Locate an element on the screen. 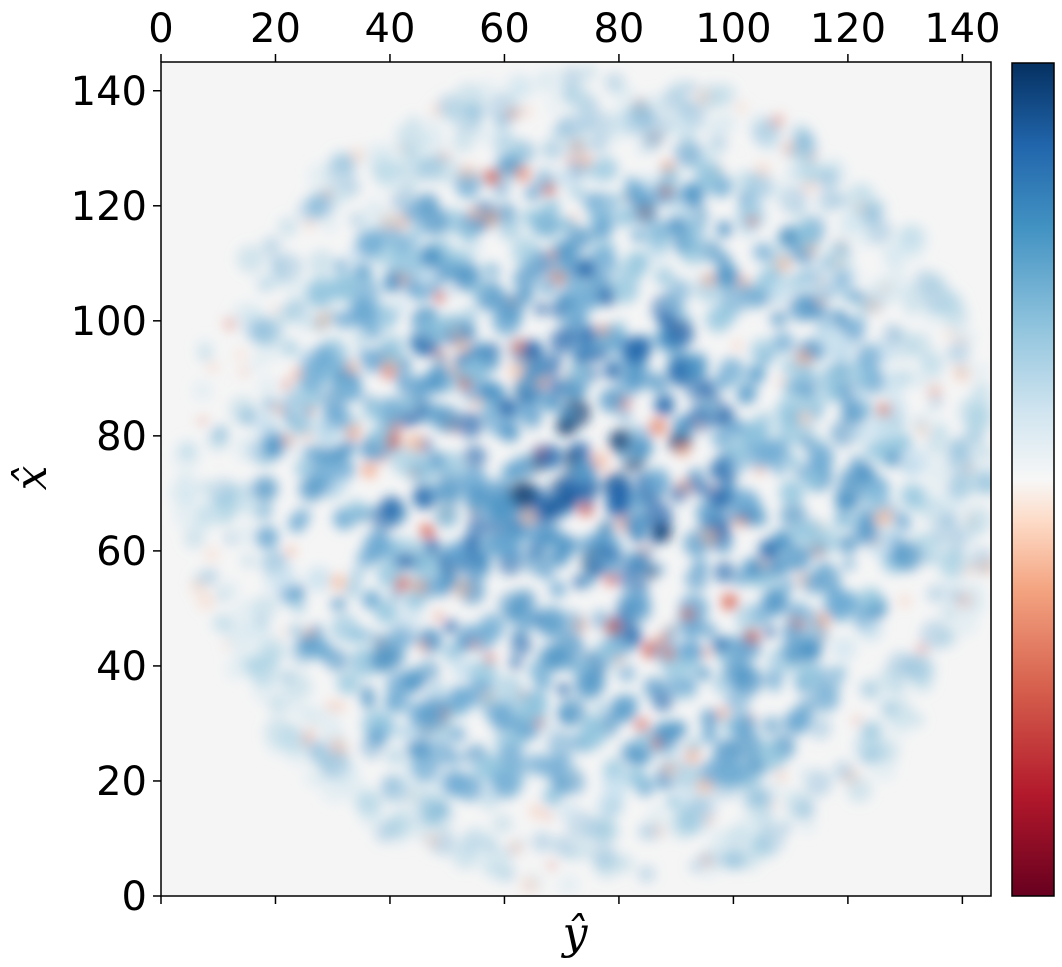 The width and height of the screenshot is (1062, 967). x-tick-label: 60 is located at coordinates (504, 29).